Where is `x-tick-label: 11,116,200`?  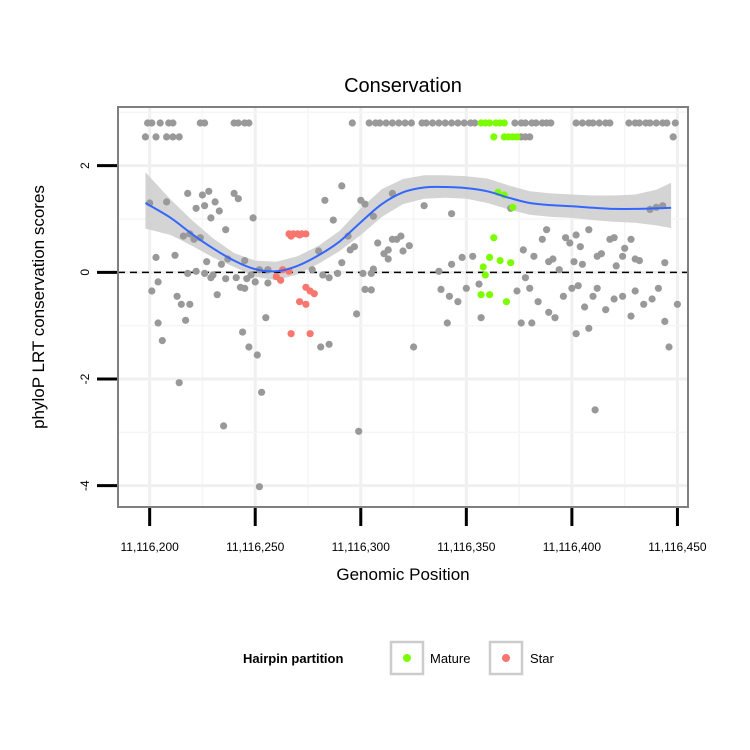 x-tick-label: 11,116,200 is located at coordinates (150, 547).